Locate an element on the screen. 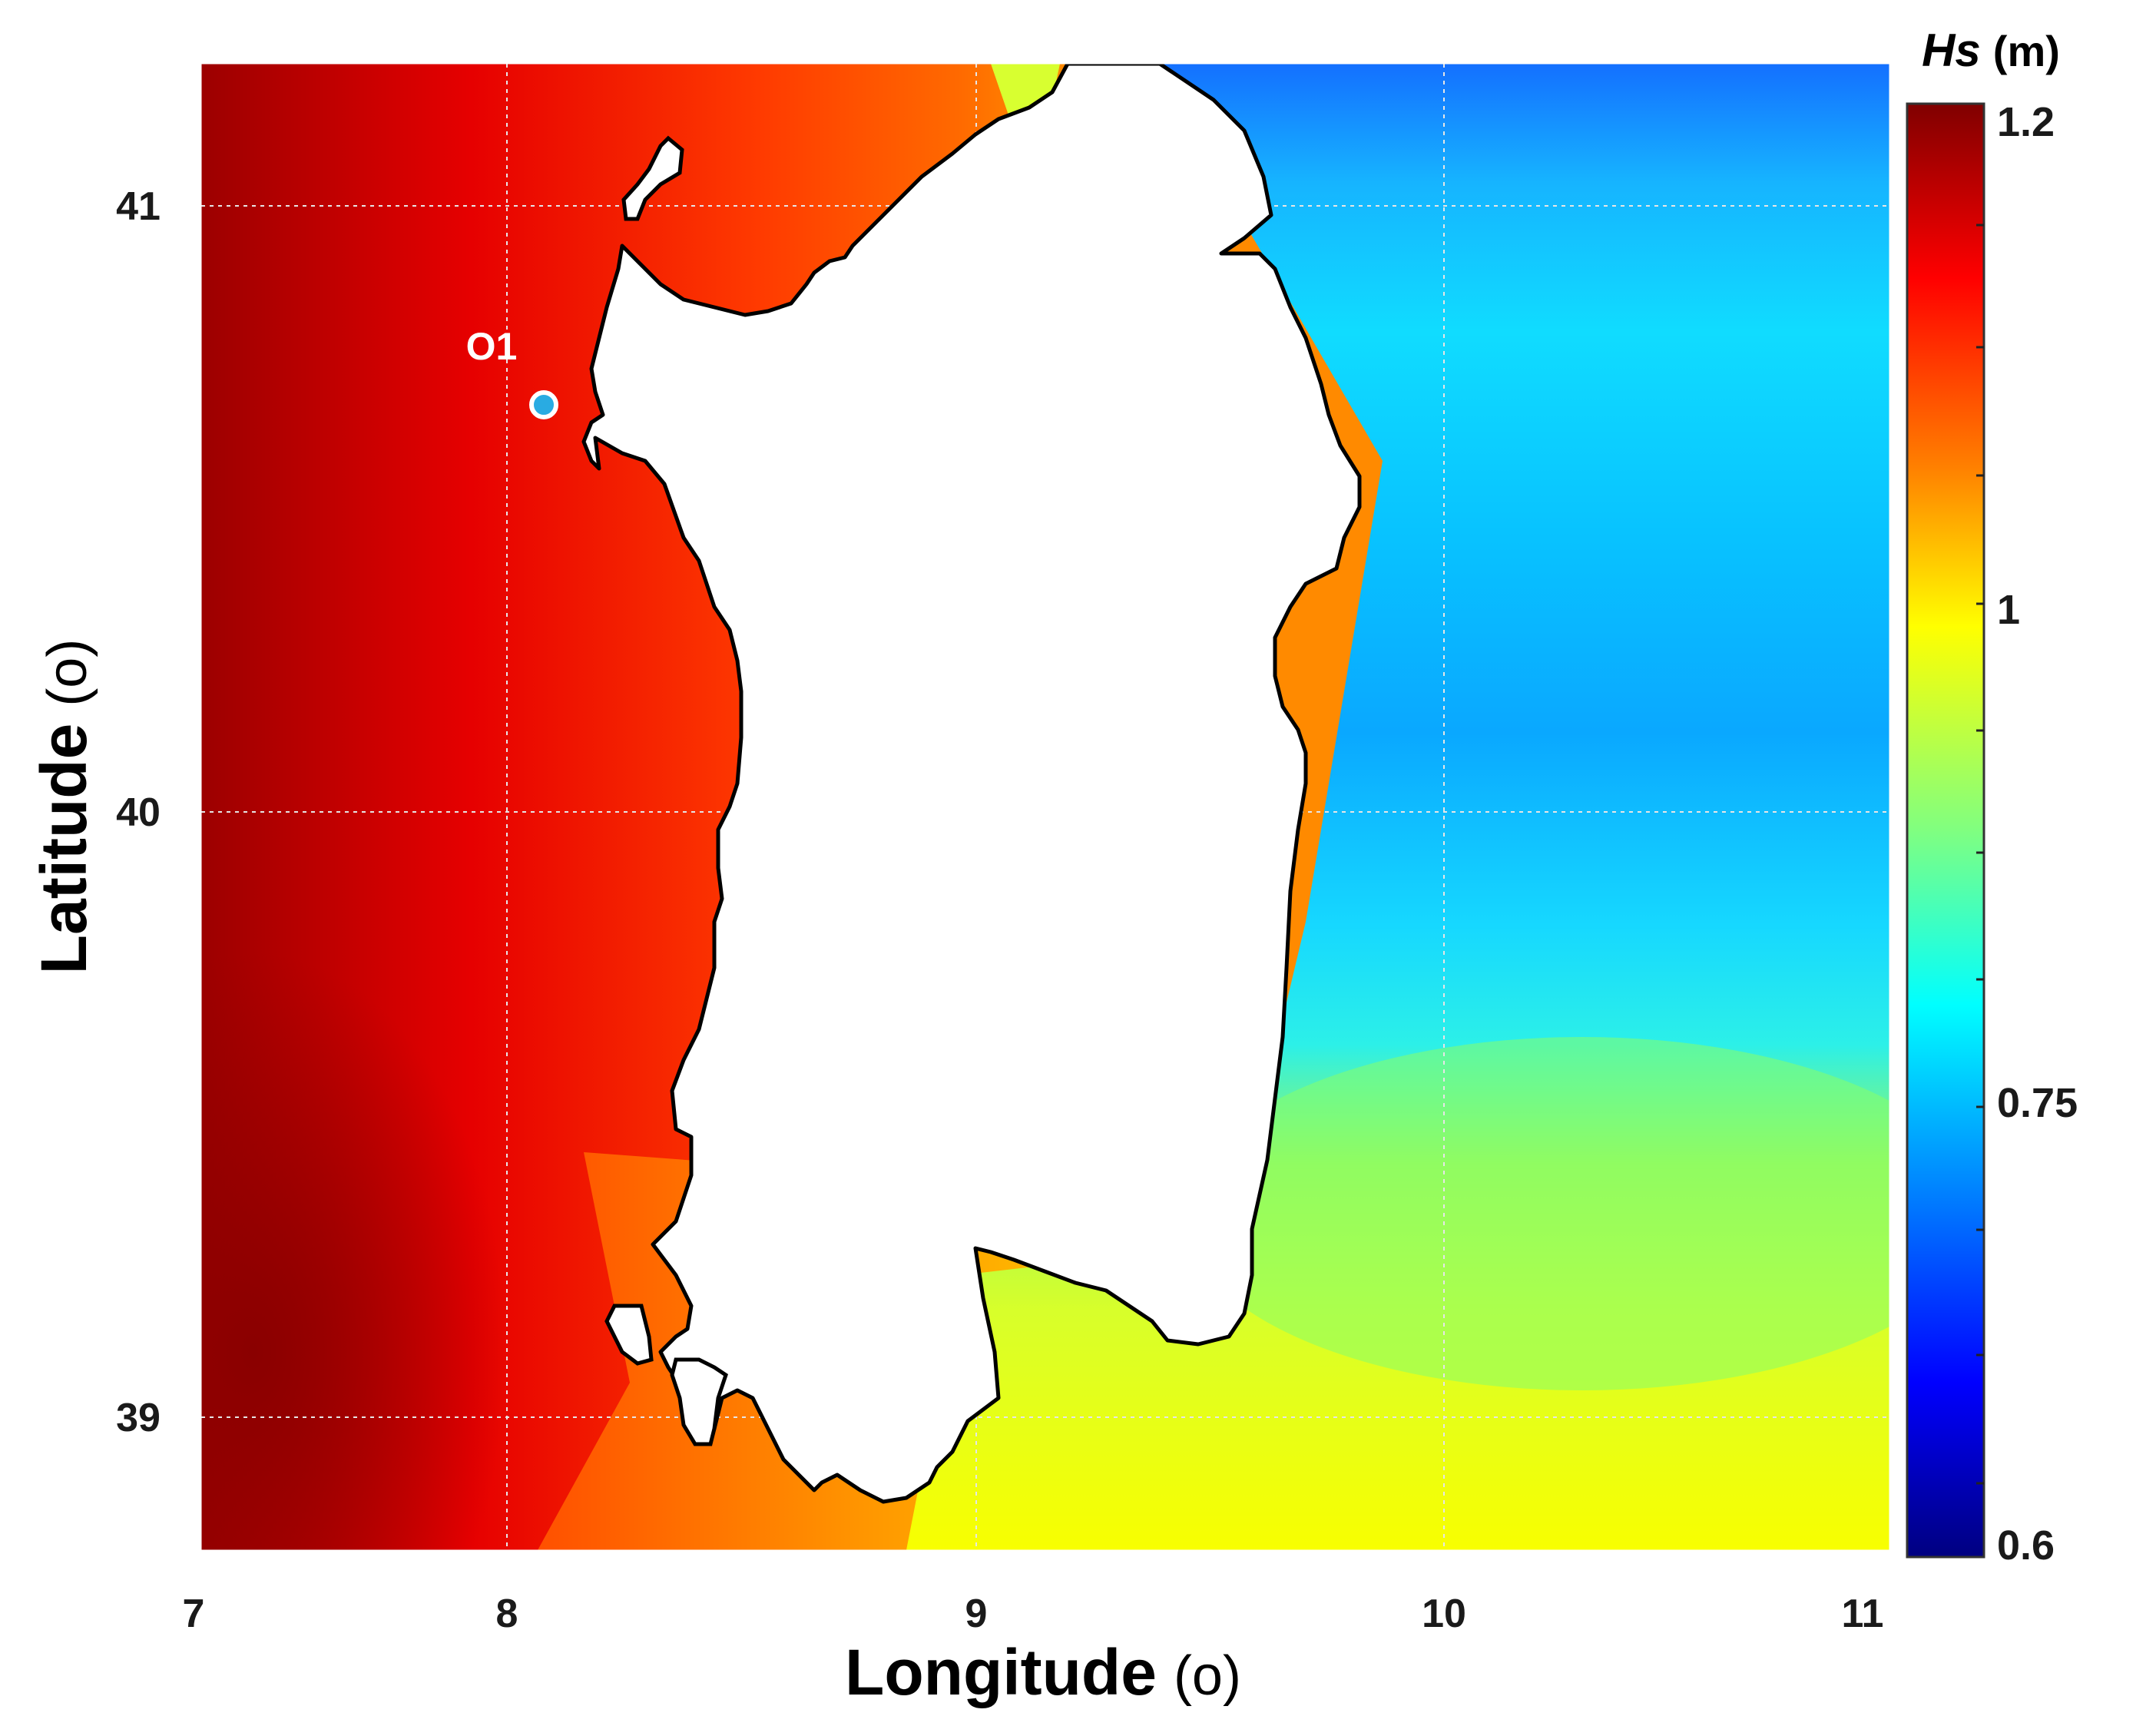 The height and width of the screenshot is (1736, 2146). colorbar-tick-label: 1.2 is located at coordinates (2026, 122).